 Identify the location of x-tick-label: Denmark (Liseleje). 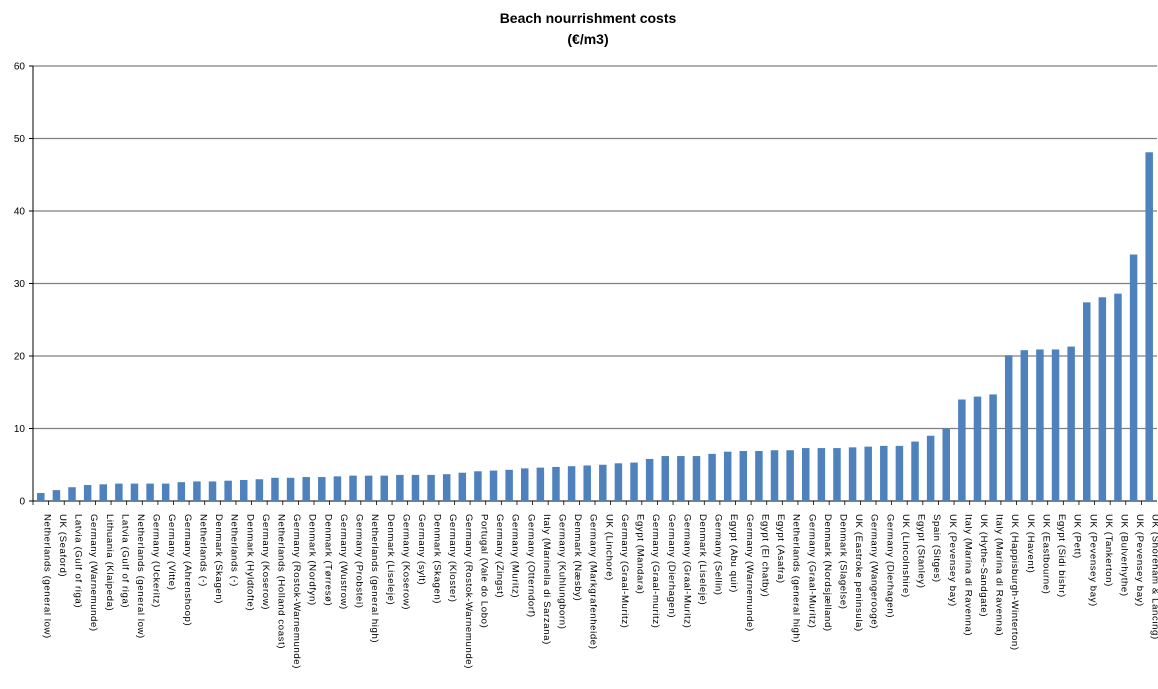
(702, 559).